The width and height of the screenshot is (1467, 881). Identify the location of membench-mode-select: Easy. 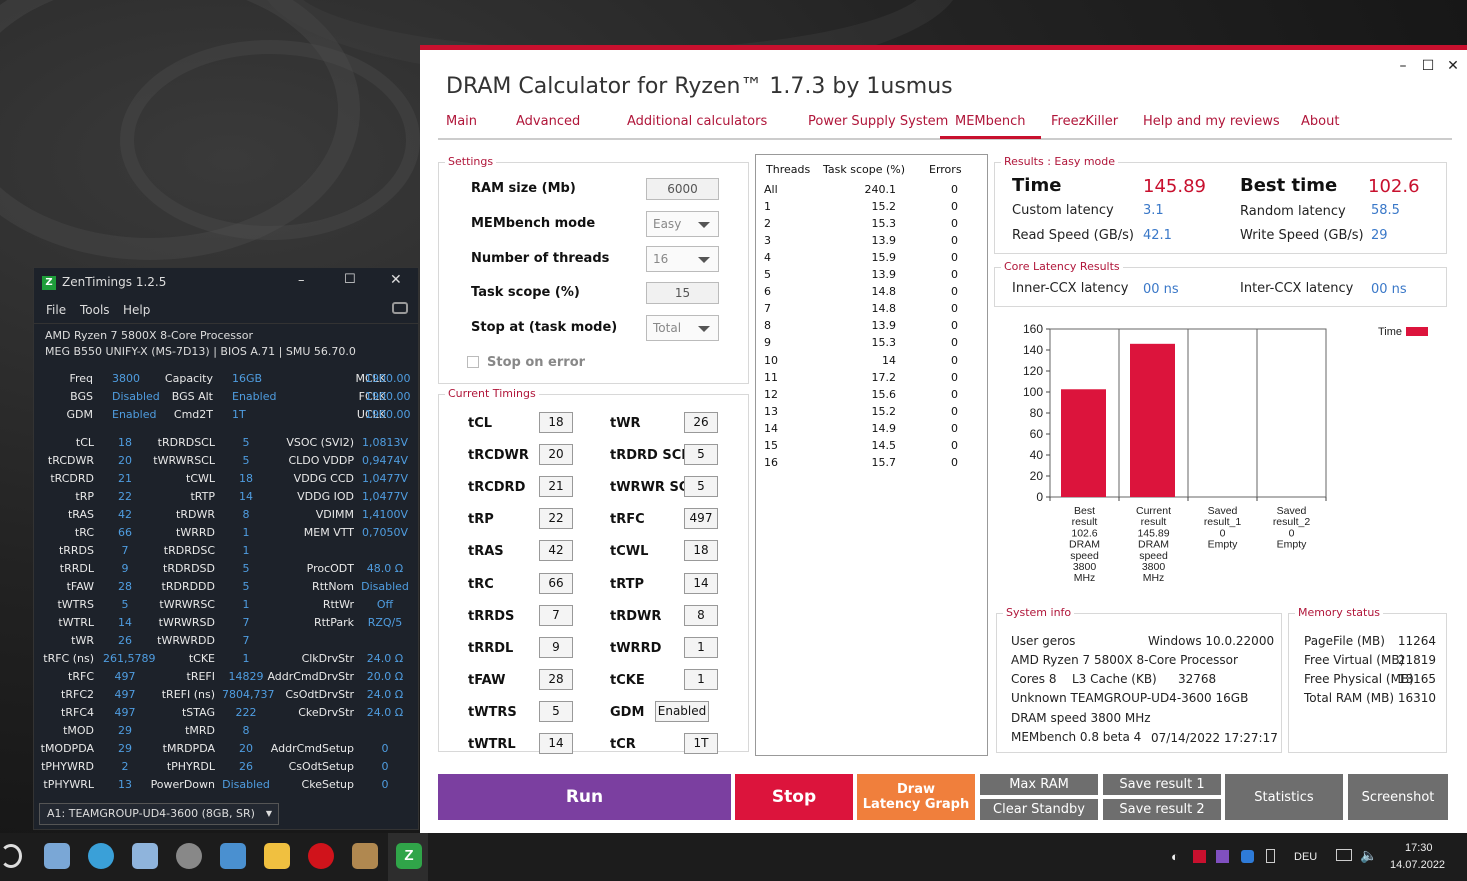
(682, 224).